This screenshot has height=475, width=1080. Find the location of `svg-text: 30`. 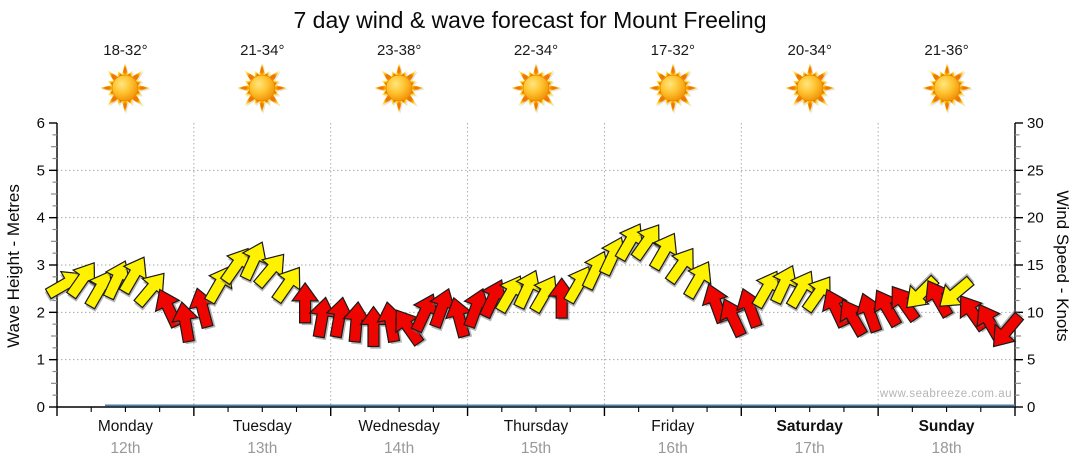

svg-text: 30 is located at coordinates (1035, 123).